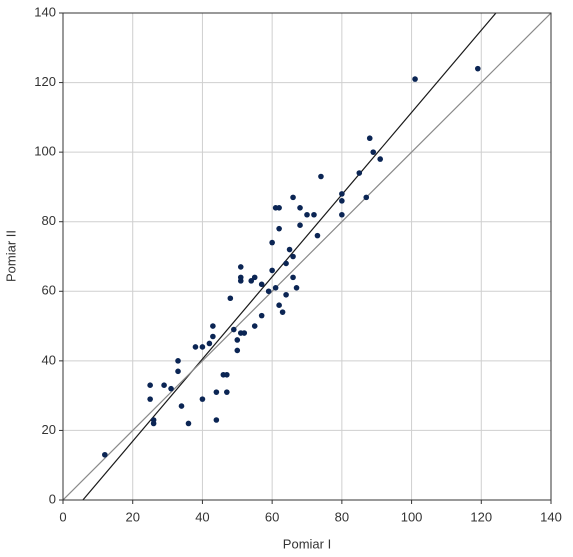 This screenshot has height=557, width=573. I want to click on y-tick-label: 60, so click(49, 290).